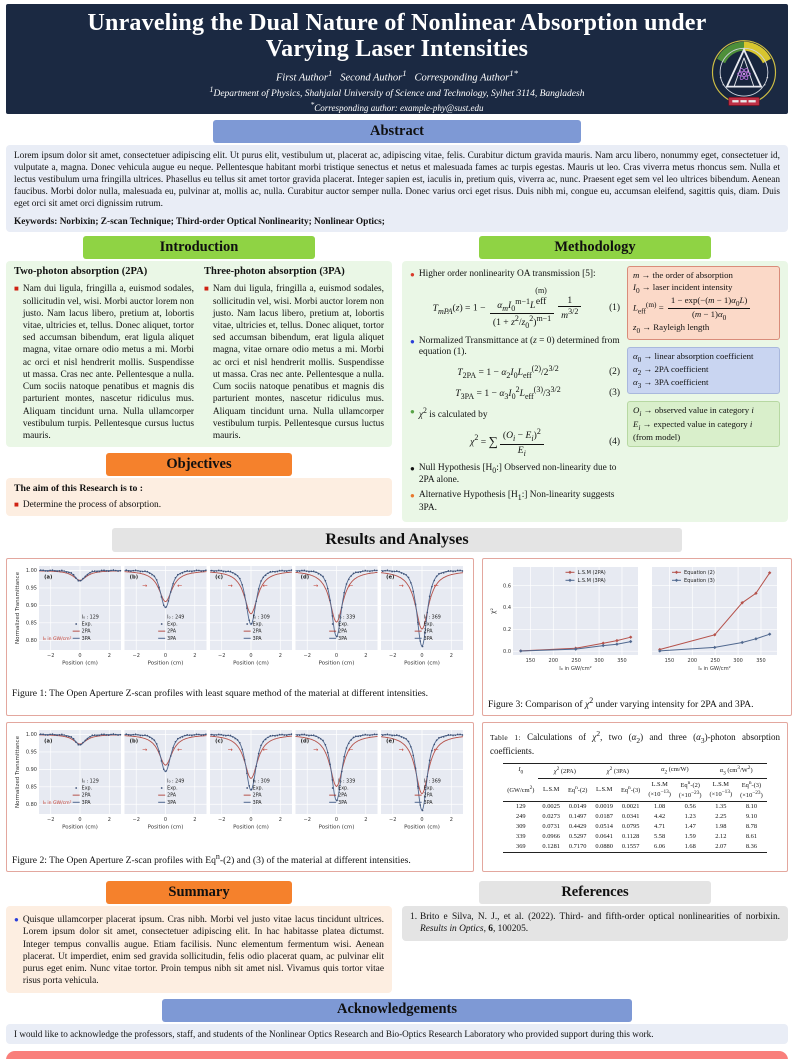 Image resolution: width=794 pixels, height=1059 pixels. Describe the element at coordinates (614, 393) in the screenshot. I see `equation-3-number: (3)` at that location.